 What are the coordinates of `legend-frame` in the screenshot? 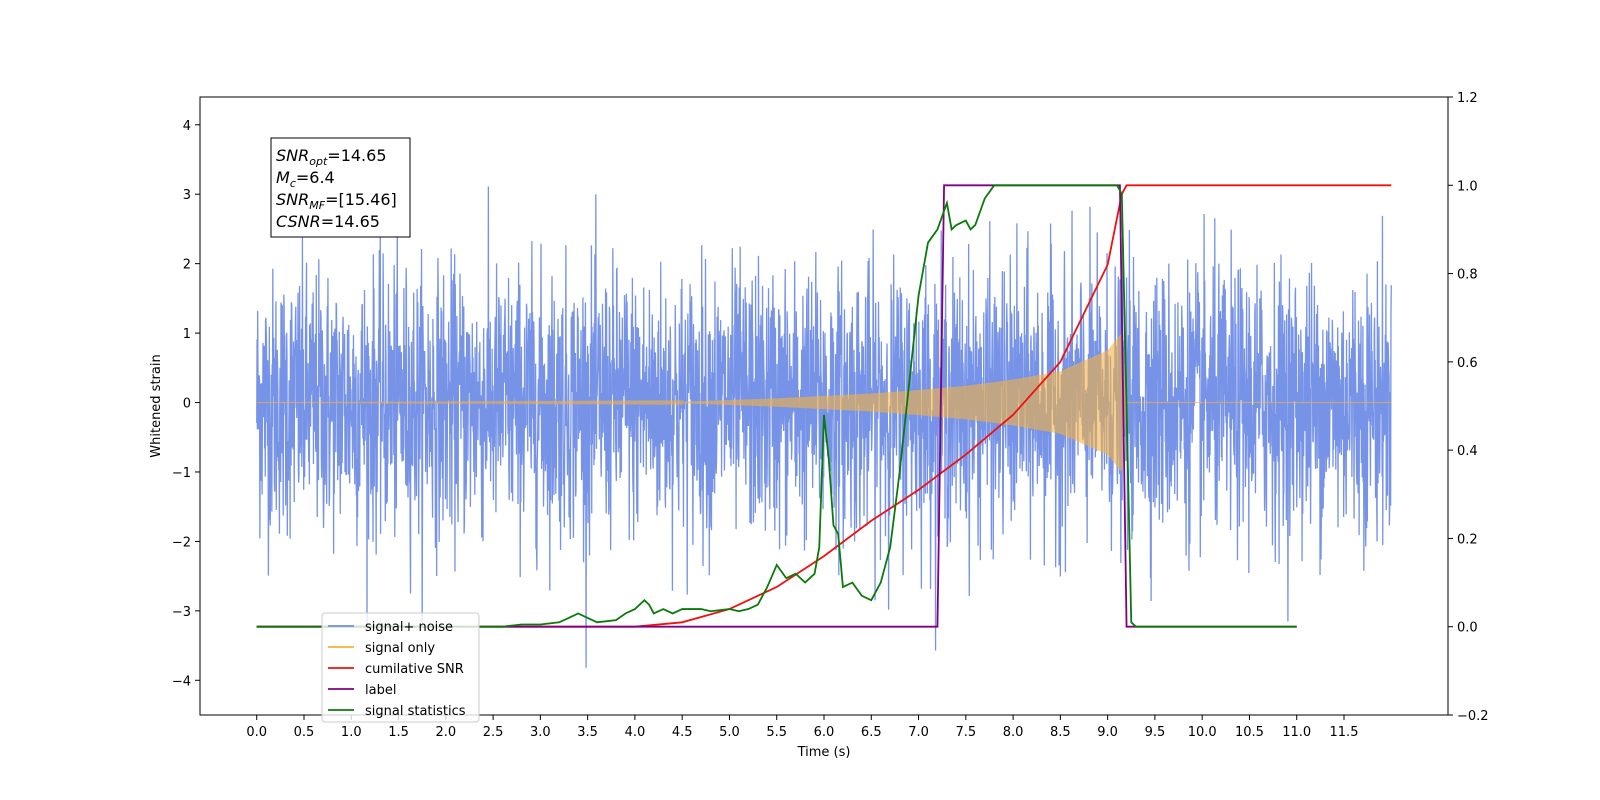 It's located at (400, 667).